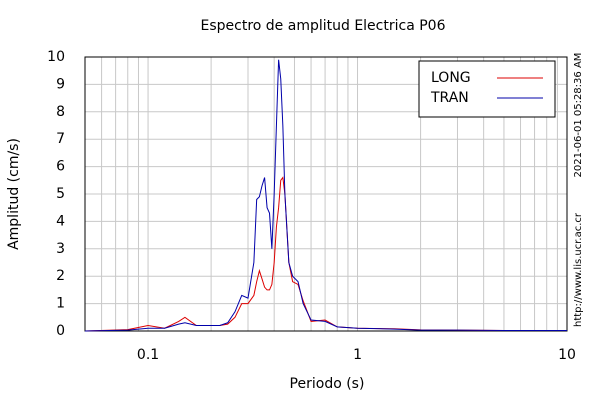 Image resolution: width=600 pixels, height=400 pixels. What do you see at coordinates (567, 355) in the screenshot?
I see `x-tick-label: 10` at bounding box center [567, 355].